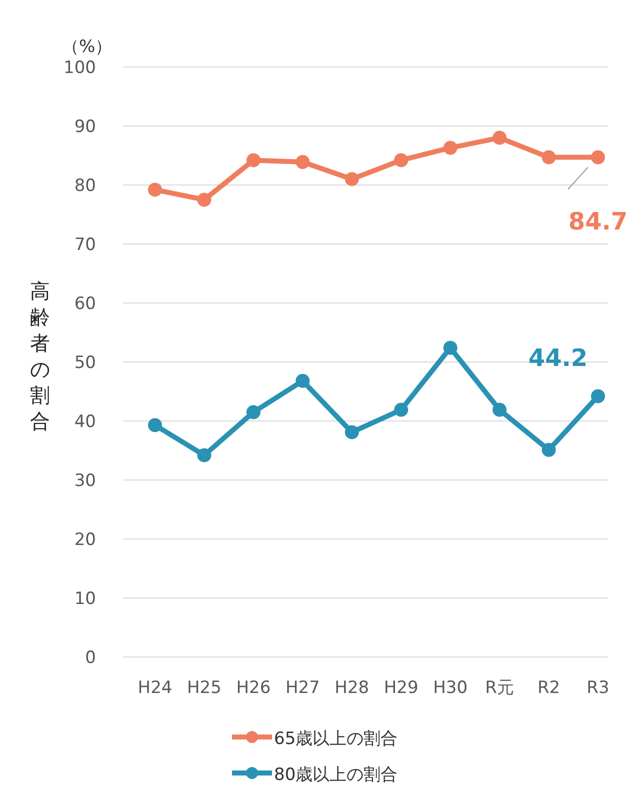 Image resolution: width=626 pixels, height=789 pixels. What do you see at coordinates (253, 688) in the screenshot?
I see `x-tick-label: H26` at bounding box center [253, 688].